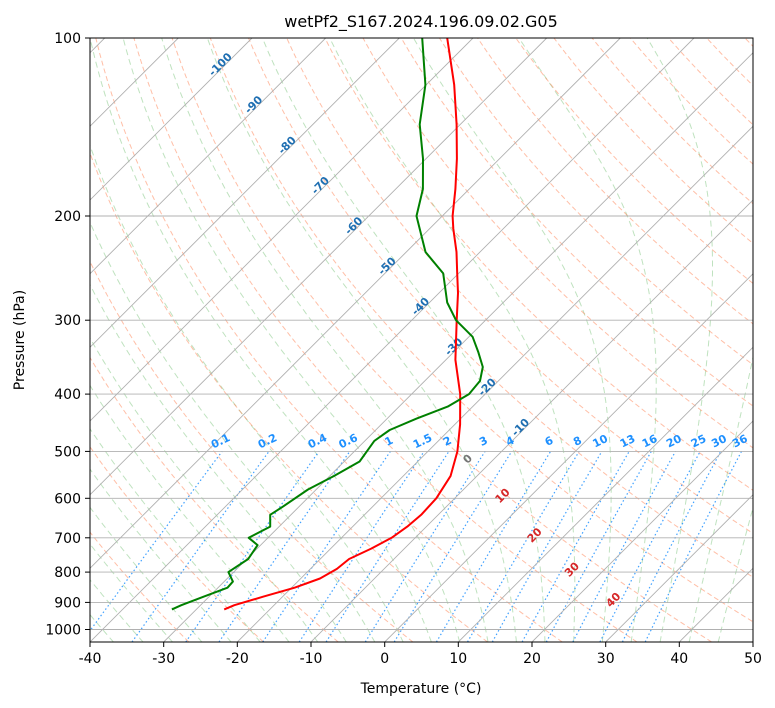  I want to click on x-tick-label: 30, so click(606, 659).